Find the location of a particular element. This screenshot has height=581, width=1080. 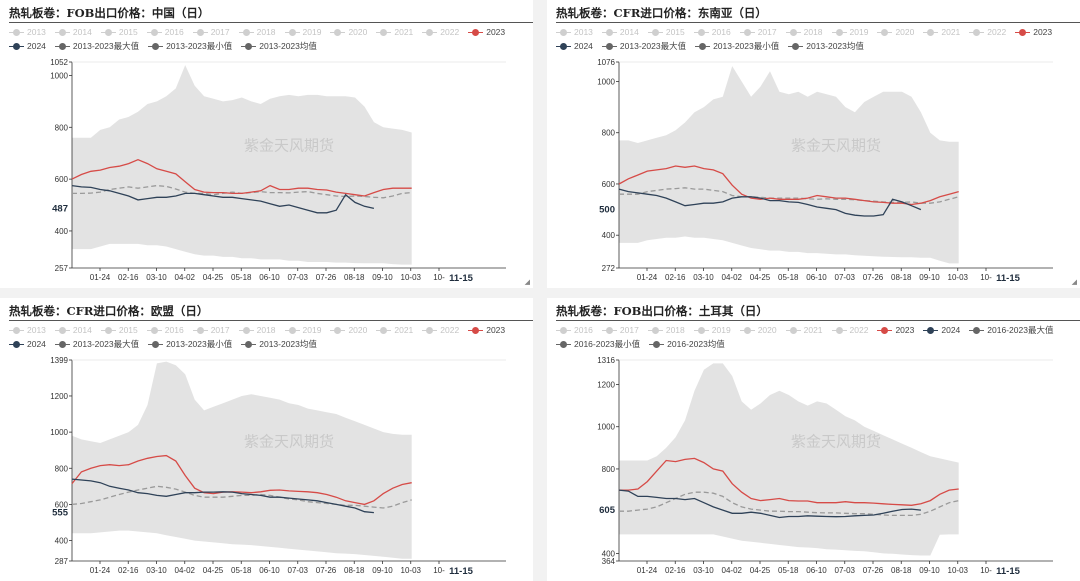

legend-label: 2015 is located at coordinates (128, 32).